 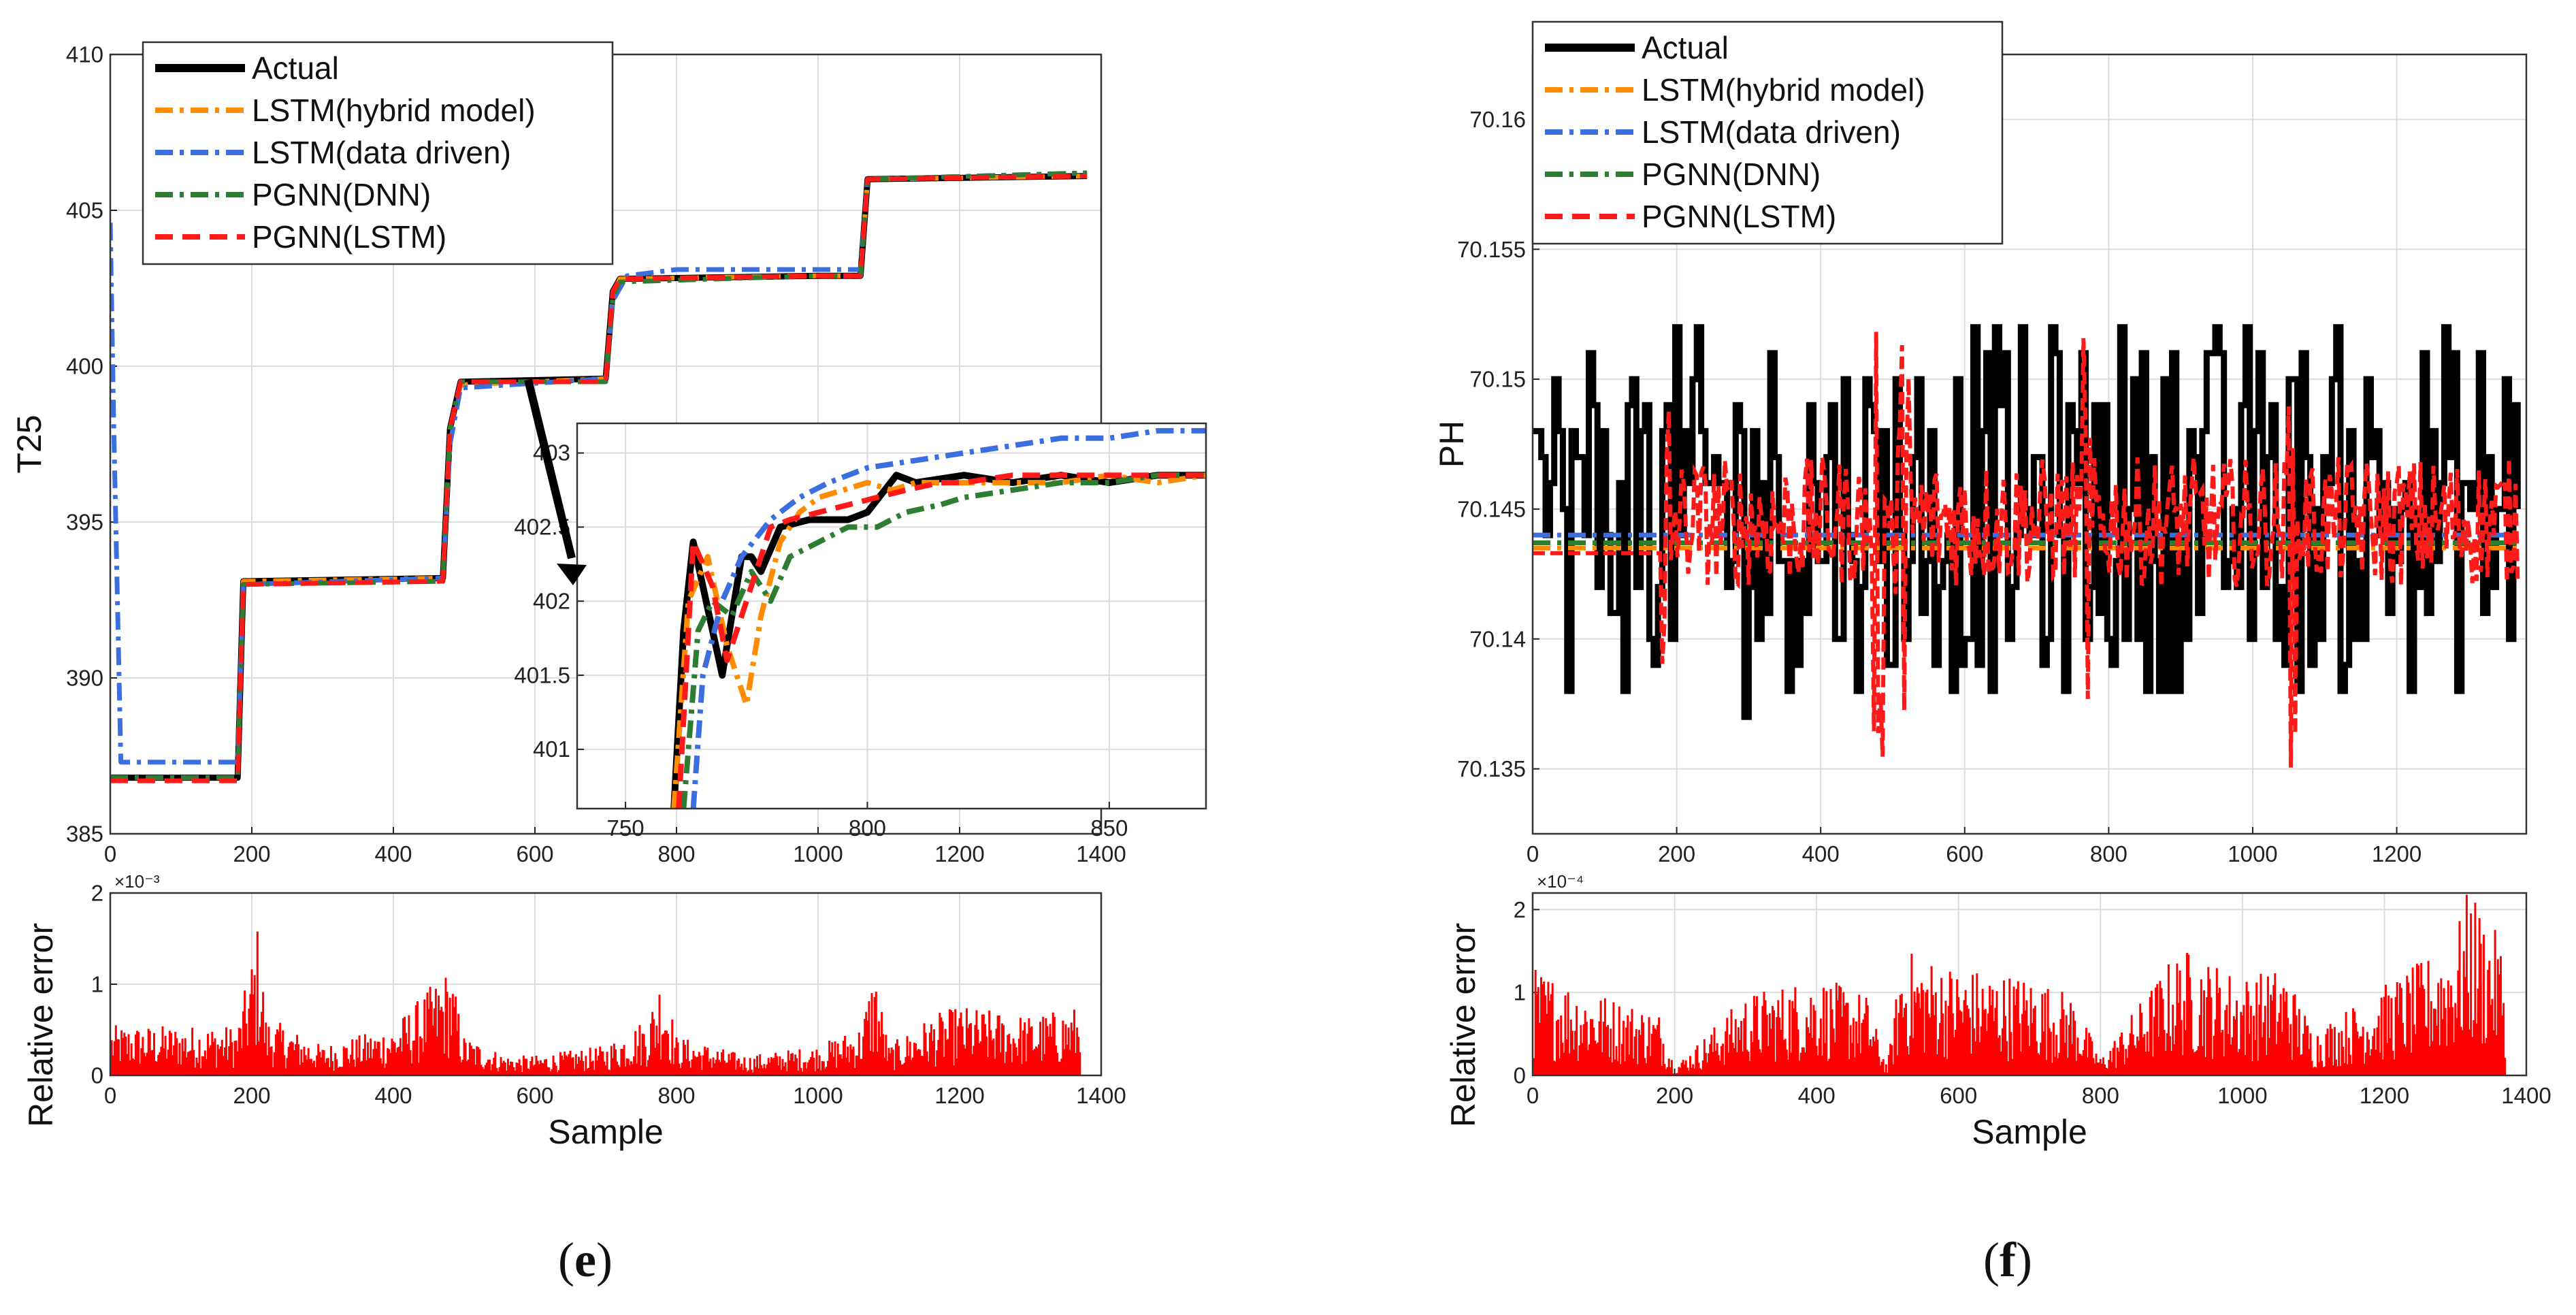 What do you see at coordinates (1109, 828) in the screenshot?
I see `x-tick-label: 850` at bounding box center [1109, 828].